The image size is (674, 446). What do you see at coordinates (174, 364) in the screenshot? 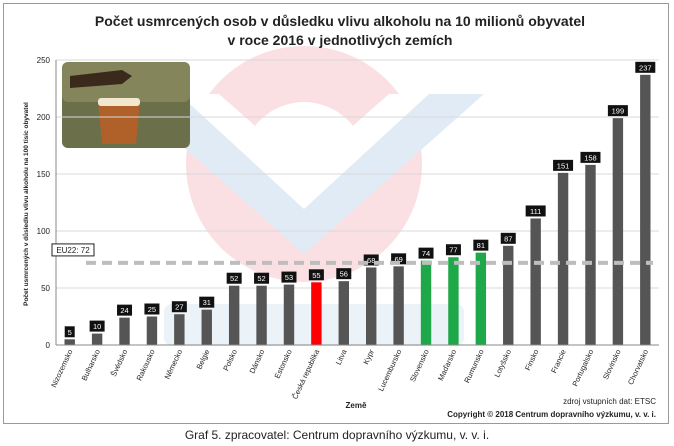
I see `x-tick-label: Německo` at bounding box center [174, 364].